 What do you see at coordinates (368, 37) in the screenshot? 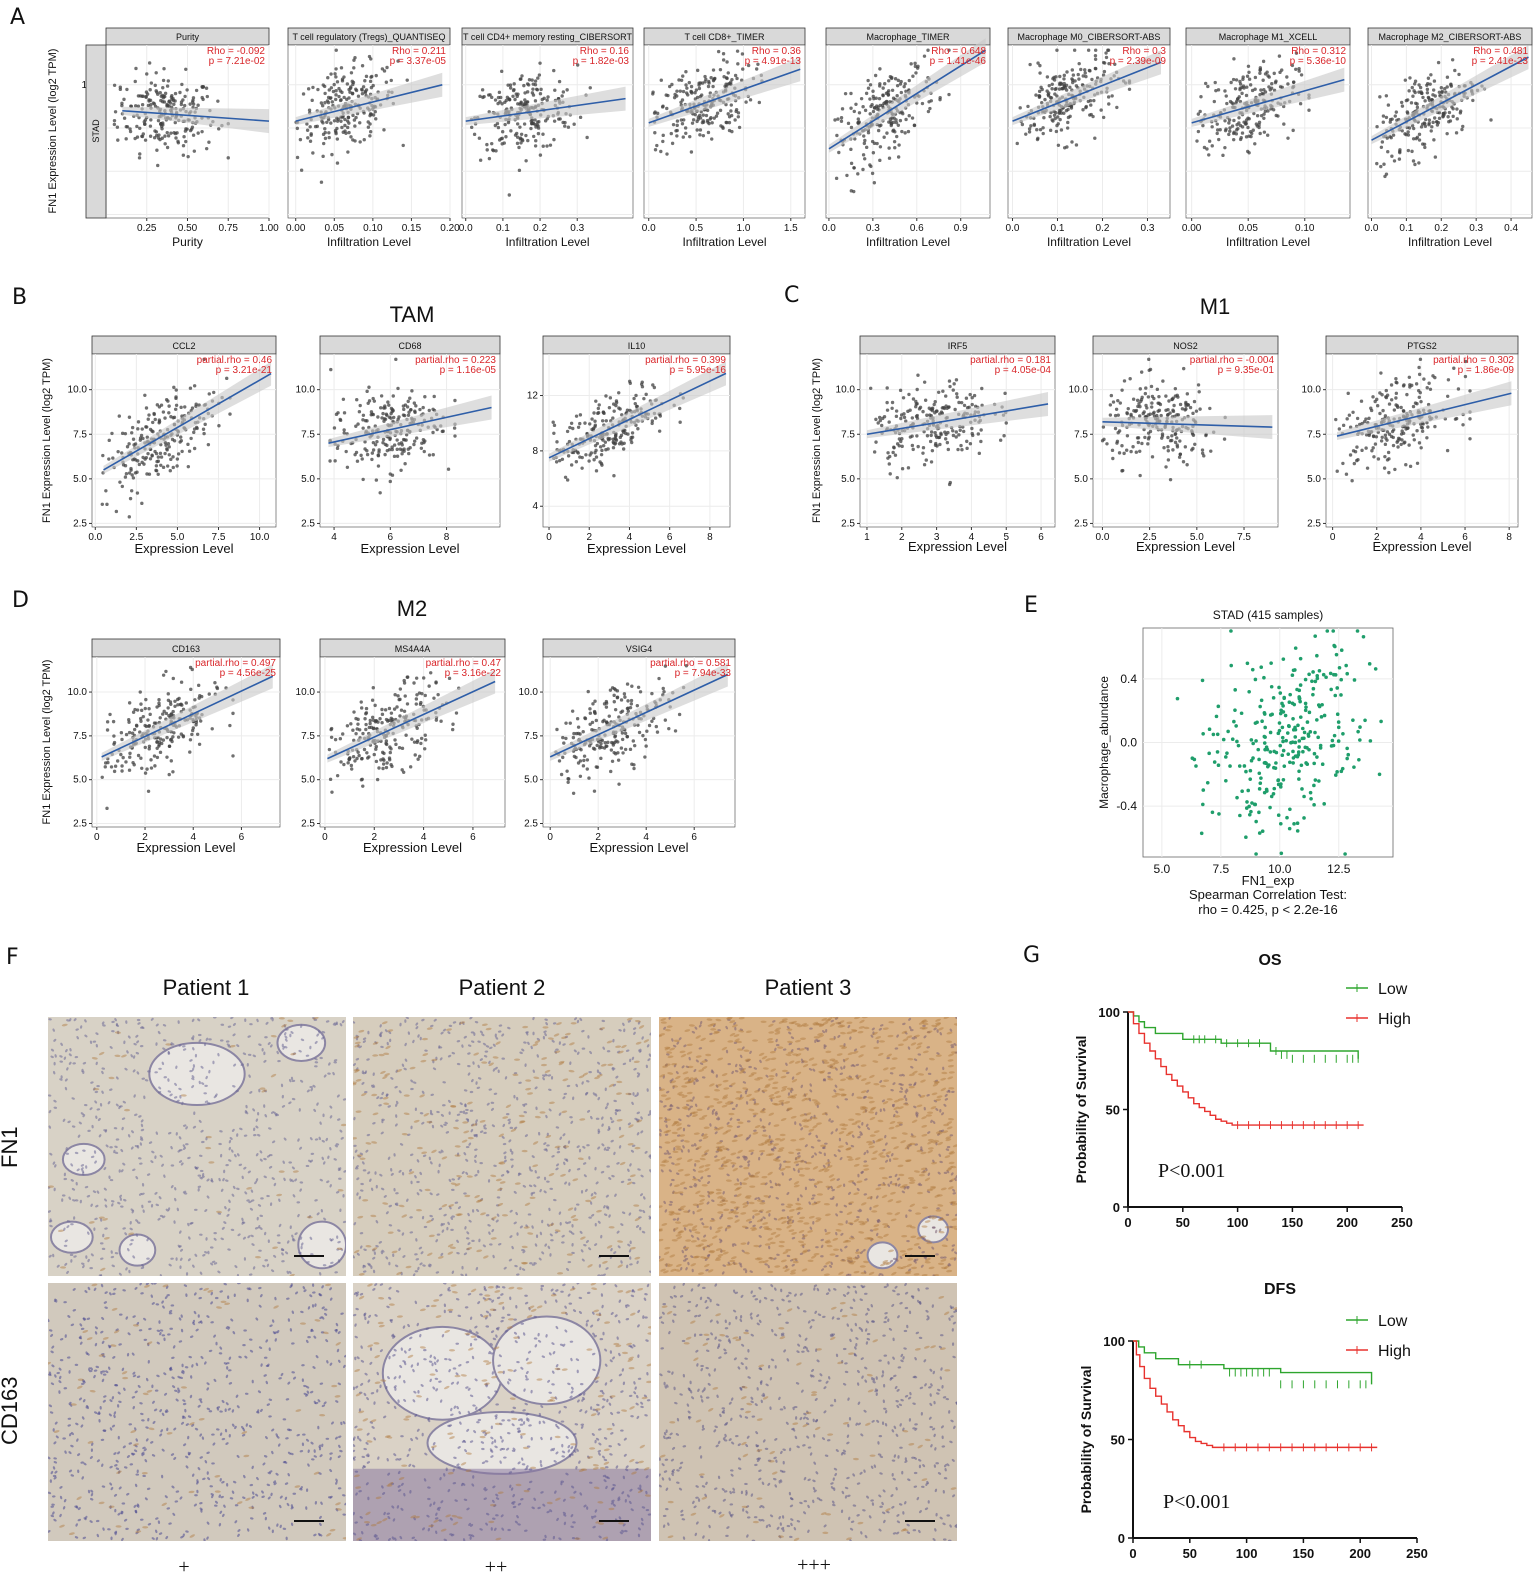
I see `facet-title: T cell regulatory (Tregs)_QUANTISEQ` at bounding box center [368, 37].